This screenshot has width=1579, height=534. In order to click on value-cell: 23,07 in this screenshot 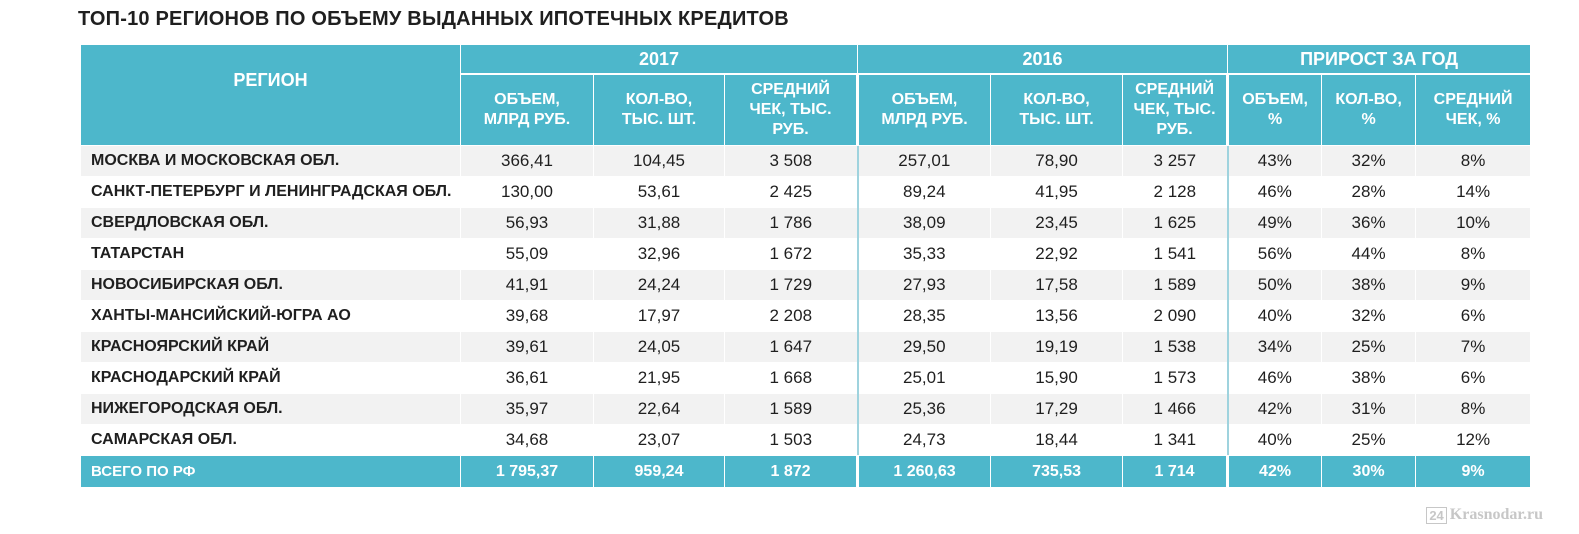, I will do `click(659, 440)`.